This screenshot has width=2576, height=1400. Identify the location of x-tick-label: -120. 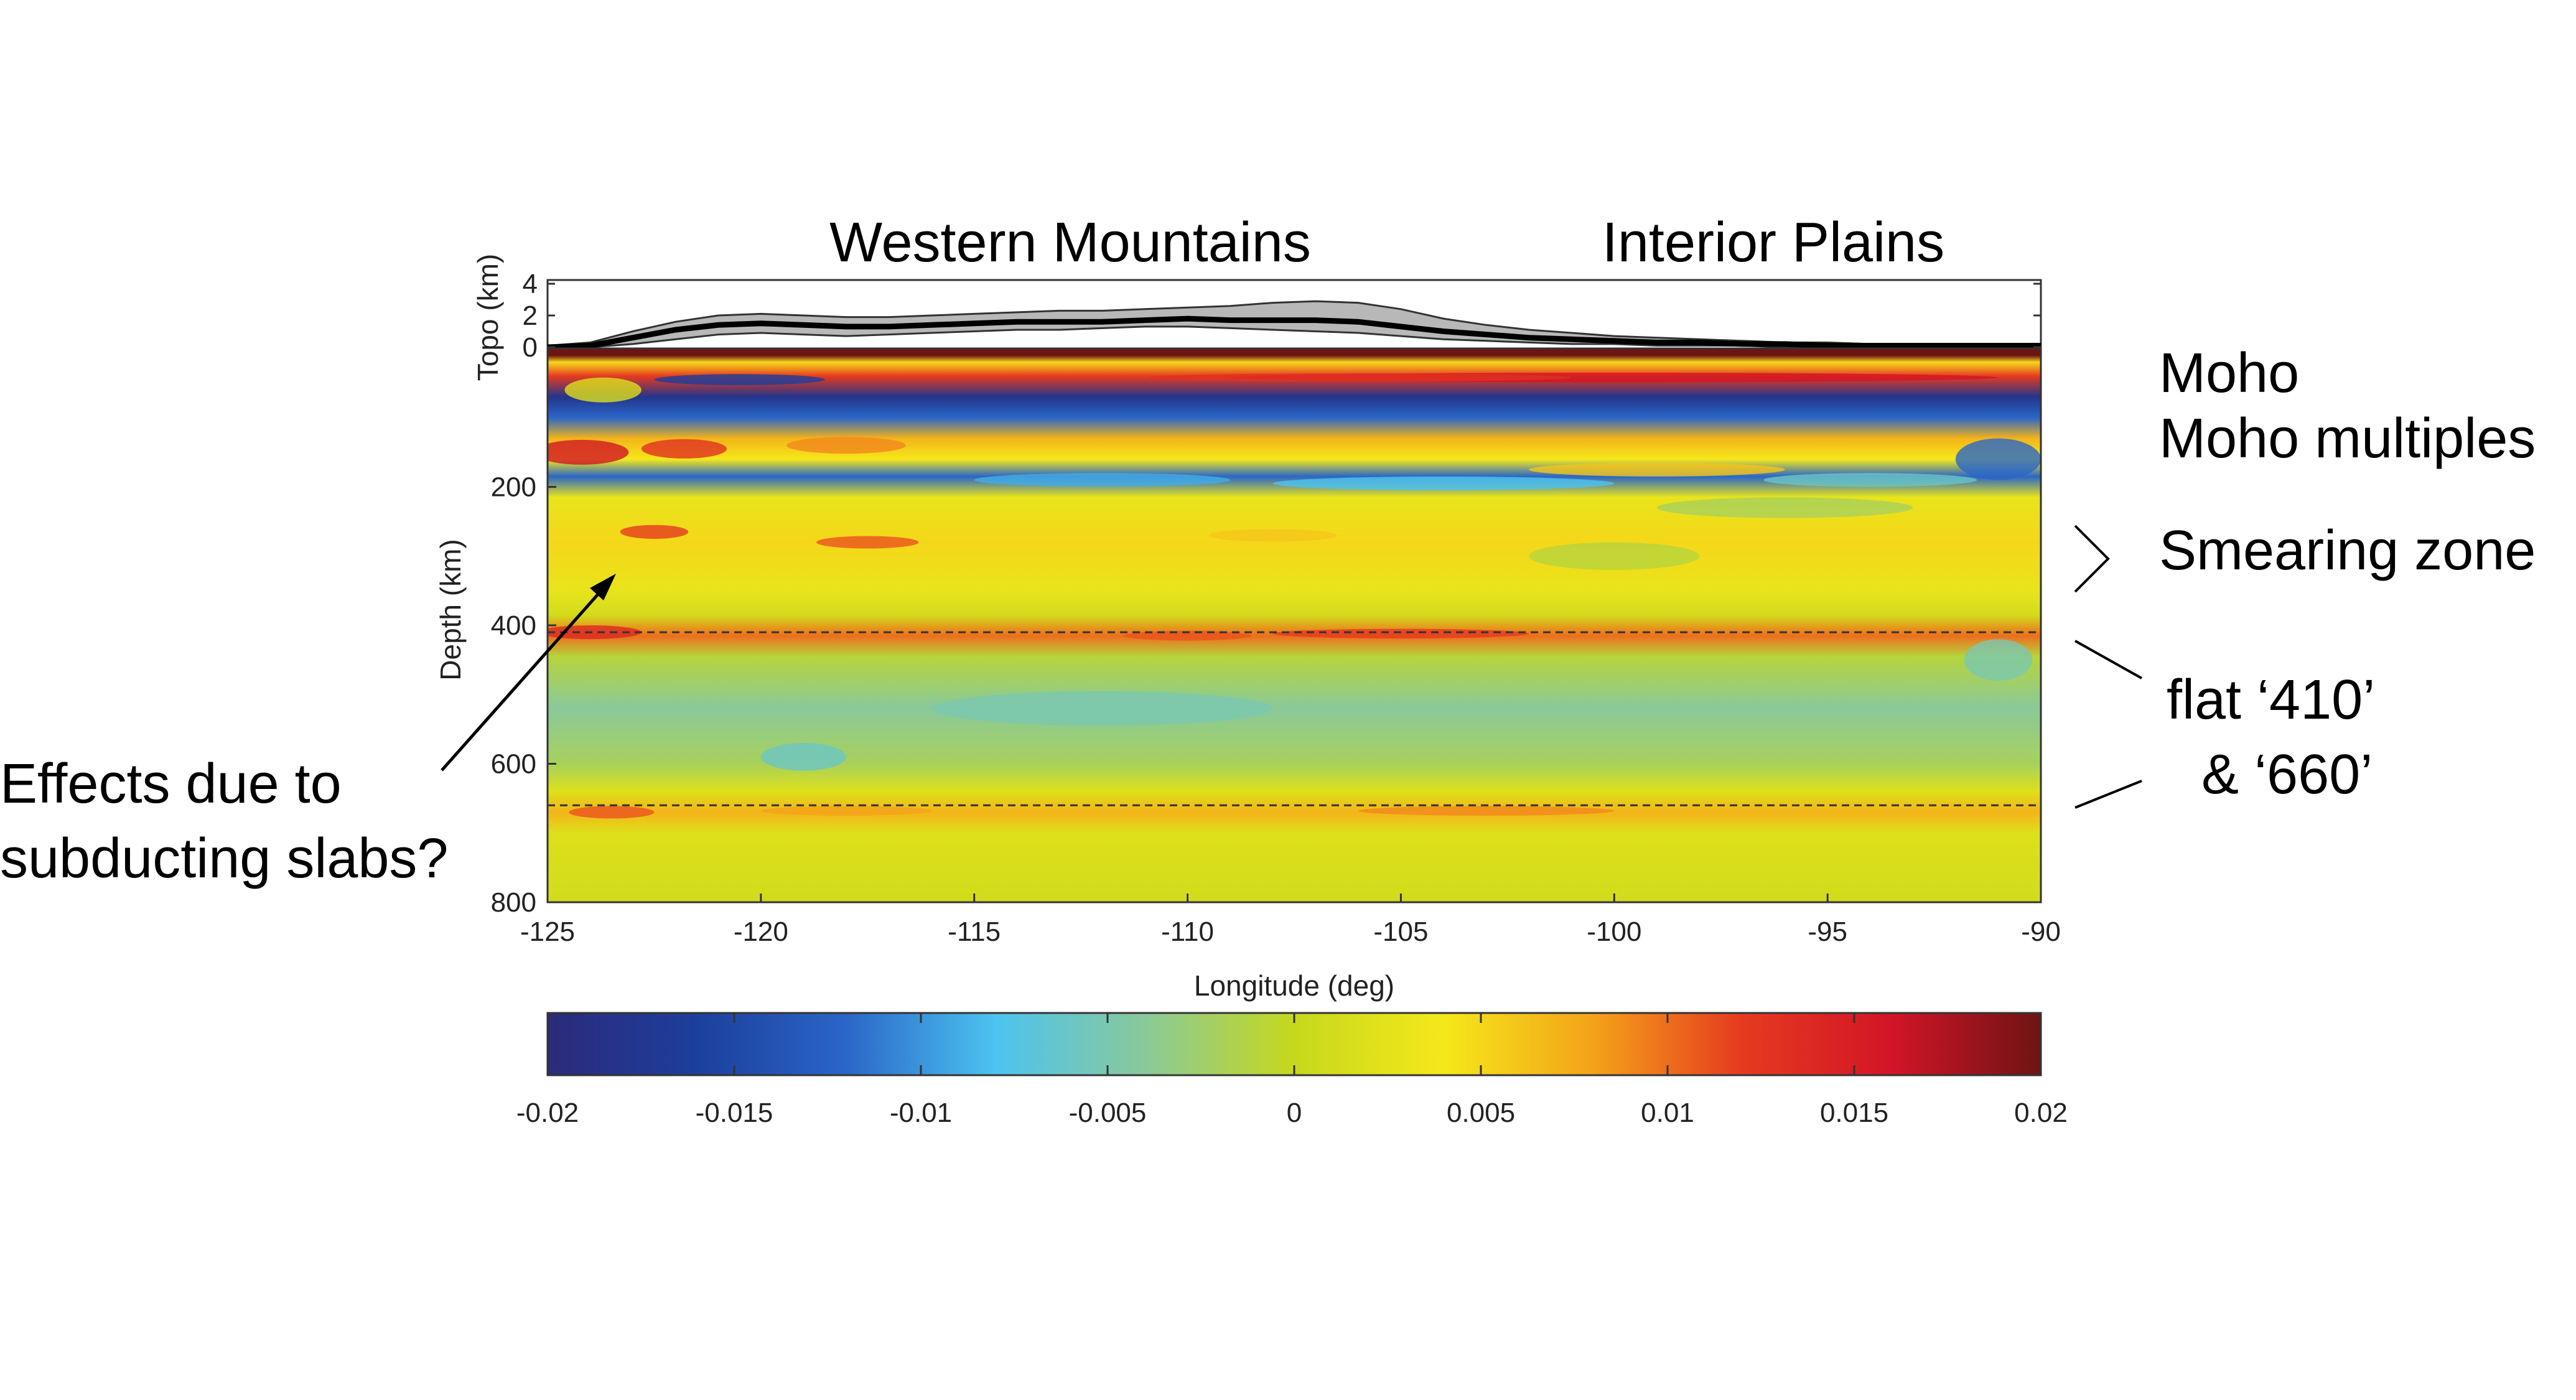
(761, 932).